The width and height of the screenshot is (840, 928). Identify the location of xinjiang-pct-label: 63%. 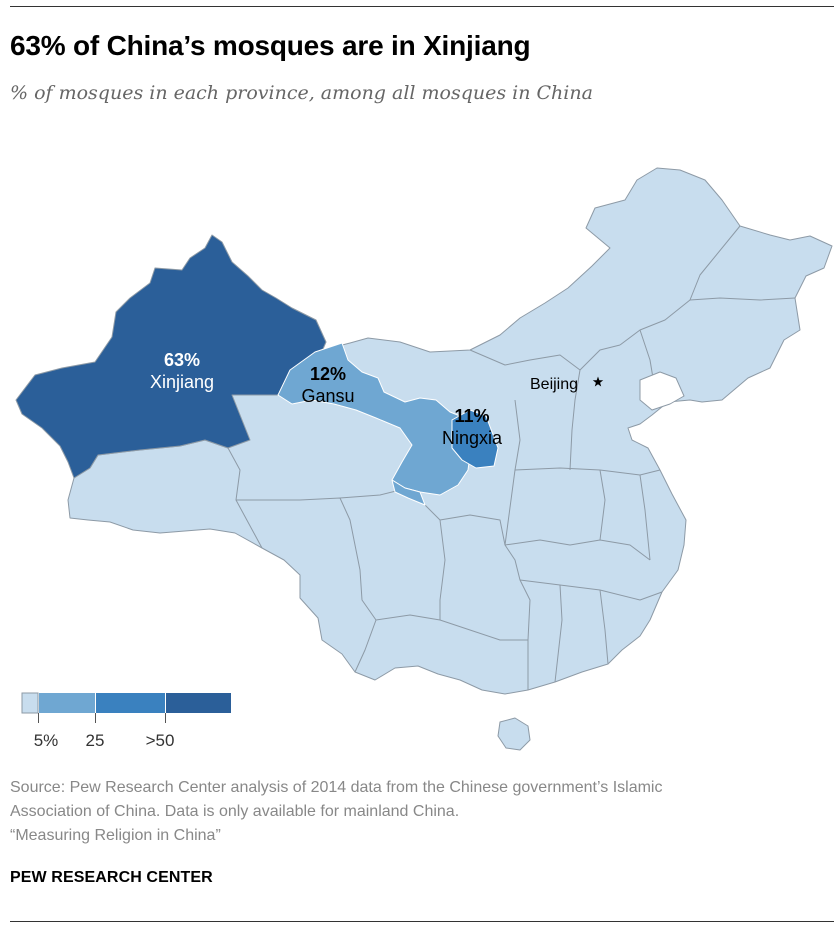
(182, 360).